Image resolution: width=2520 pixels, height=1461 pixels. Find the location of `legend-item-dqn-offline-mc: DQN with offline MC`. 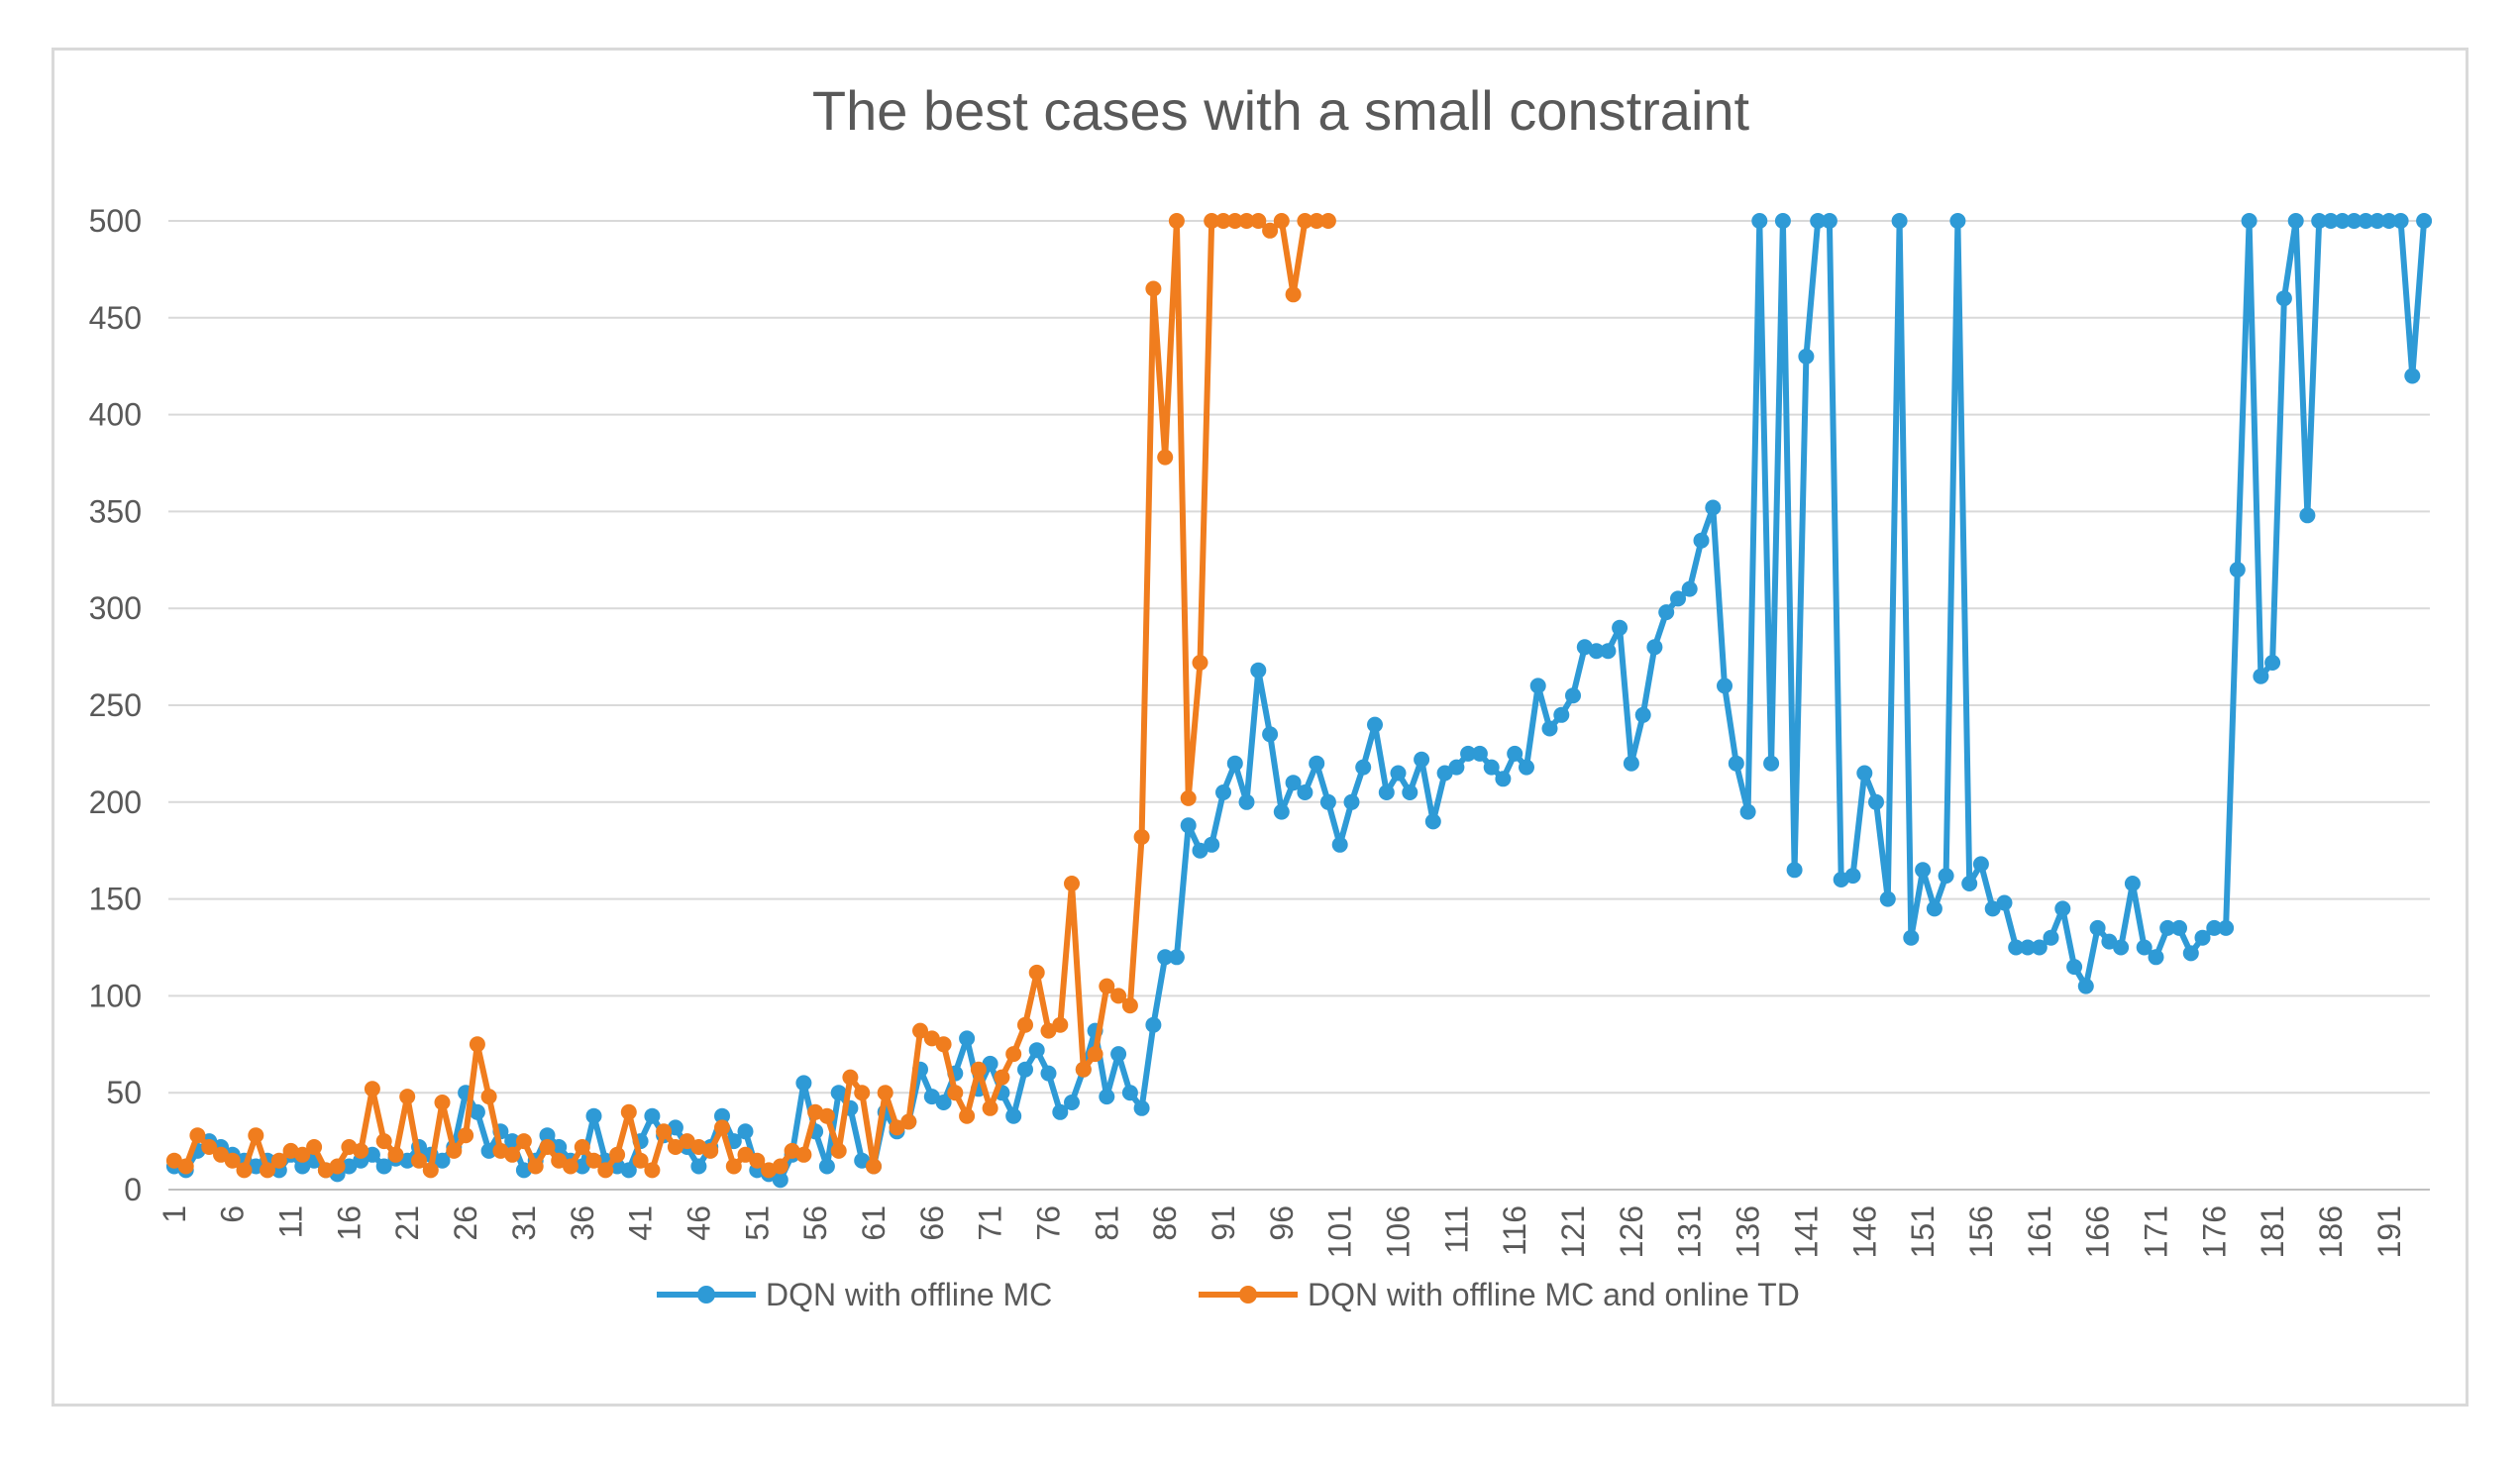

legend-item-dqn-offline-mc: DQN with offline MC is located at coordinates (854, 1295).